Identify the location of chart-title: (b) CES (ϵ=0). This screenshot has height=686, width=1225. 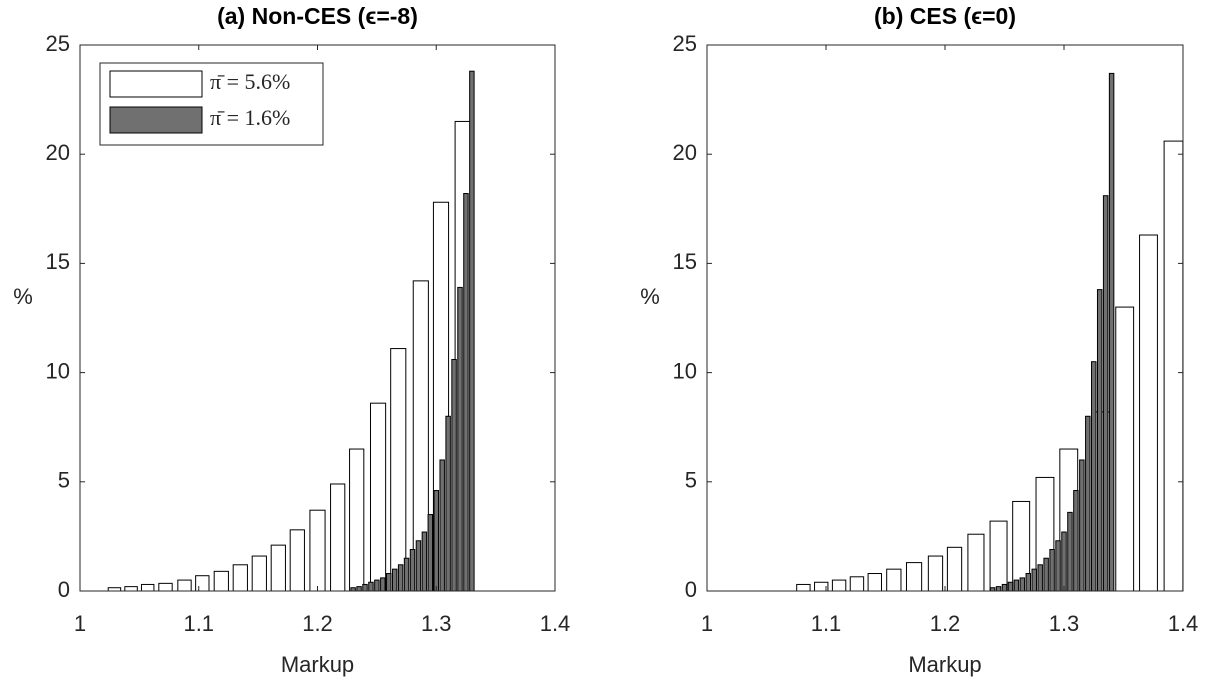
(945, 16).